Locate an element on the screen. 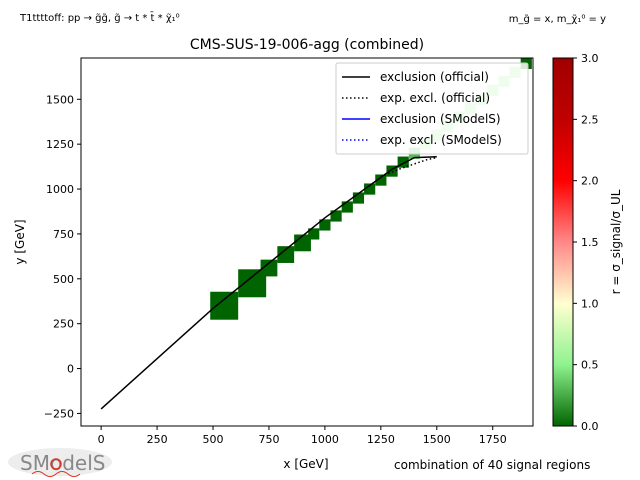 The width and height of the screenshot is (640, 480). colorbar-label: r = σ_signal/σ_UL is located at coordinates (616, 241).